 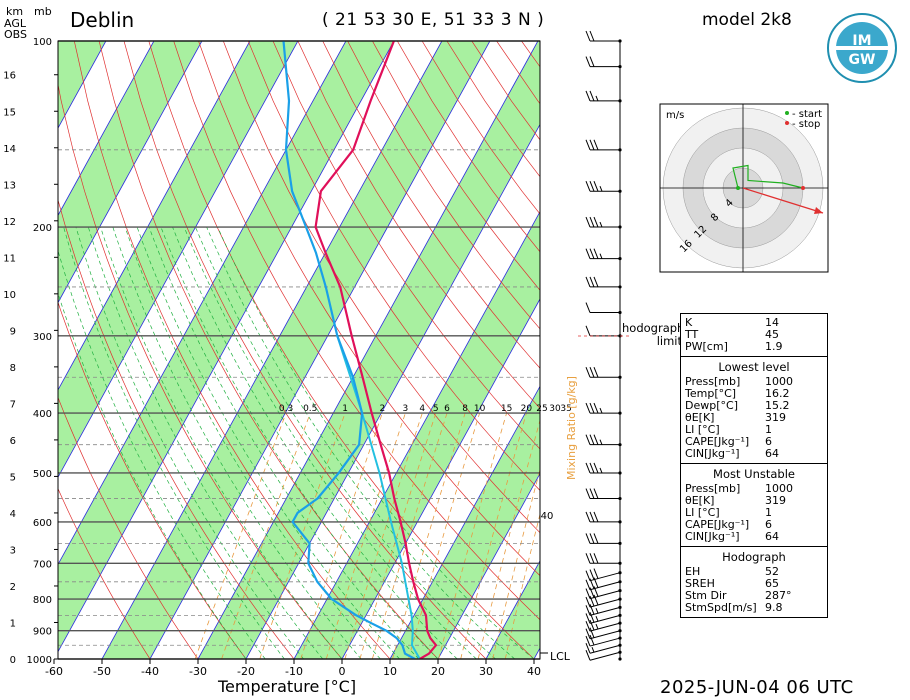 I want to click on index-key: SREH, so click(x=700, y=583).